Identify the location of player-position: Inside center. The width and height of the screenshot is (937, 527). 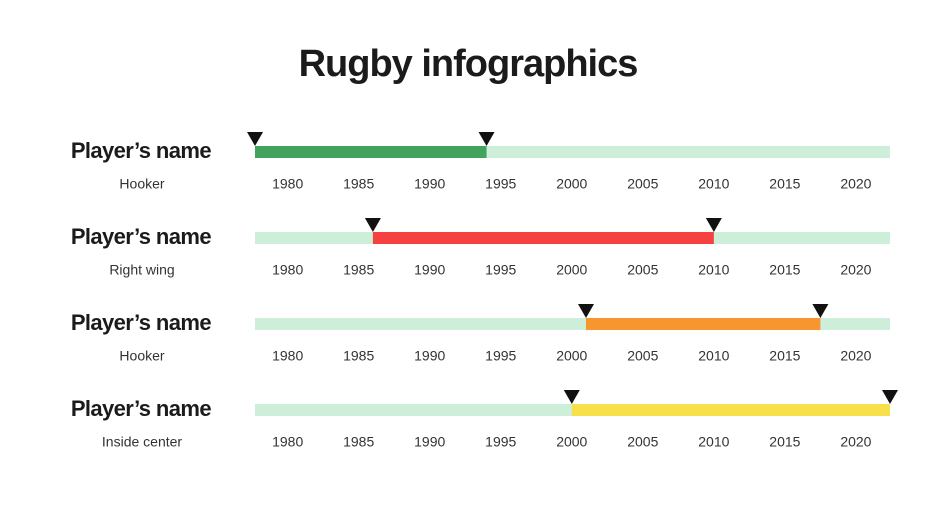
(142, 442).